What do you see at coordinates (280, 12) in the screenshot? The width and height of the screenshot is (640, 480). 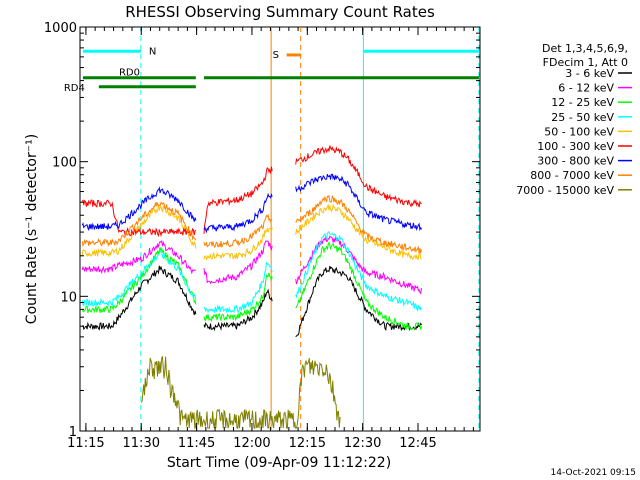 I see `chart-title: RHESSI Observing Summary Count Rates` at bounding box center [280, 12].